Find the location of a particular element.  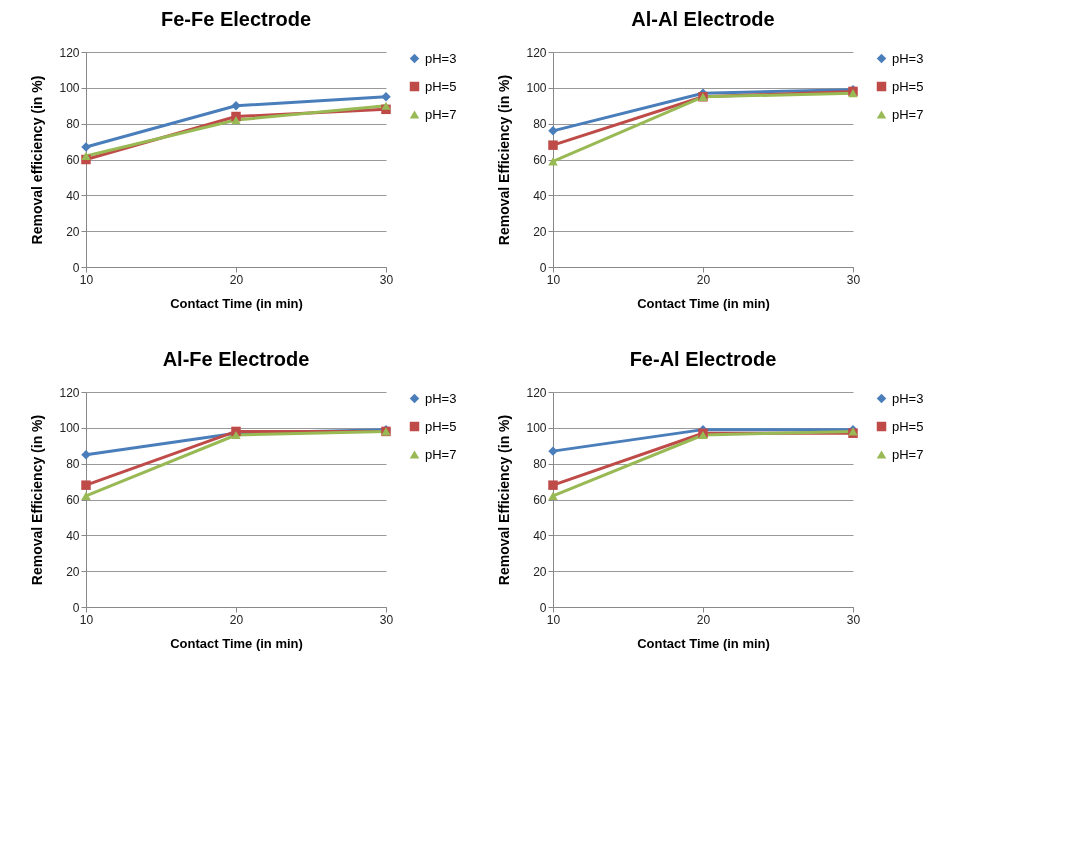

y-axis-title: Removal efficiency (in %) is located at coordinates (37, 160).